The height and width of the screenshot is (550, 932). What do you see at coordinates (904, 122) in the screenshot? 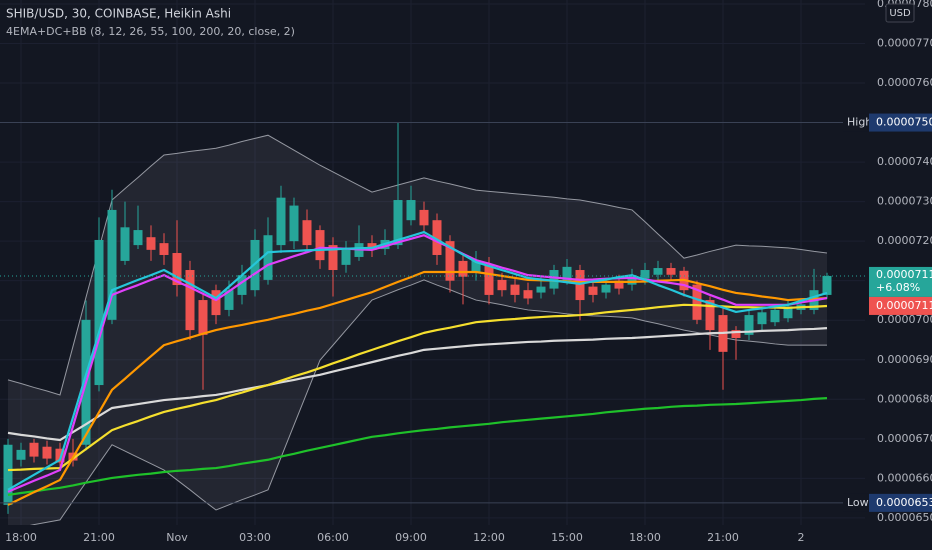
I see `marker-value: 0.00007500` at bounding box center [904, 122].